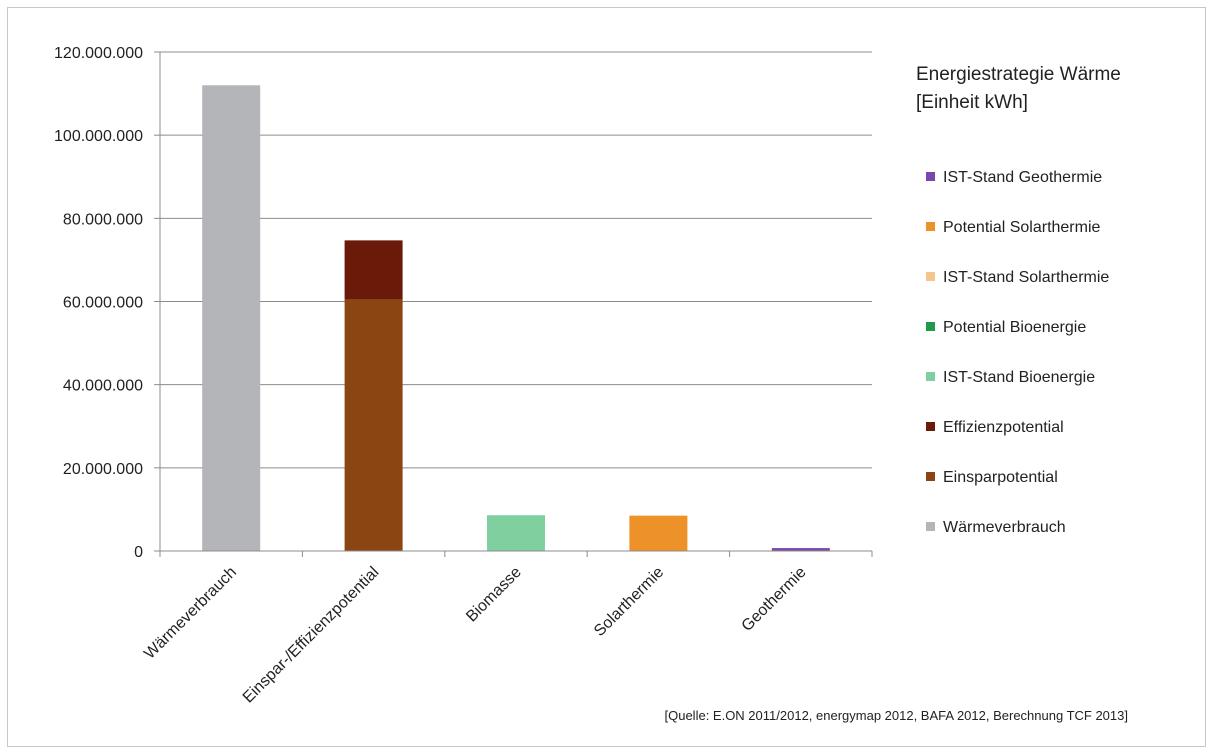 The image size is (1214, 755). I want to click on x-category-label: Geothermie, so click(773, 599).